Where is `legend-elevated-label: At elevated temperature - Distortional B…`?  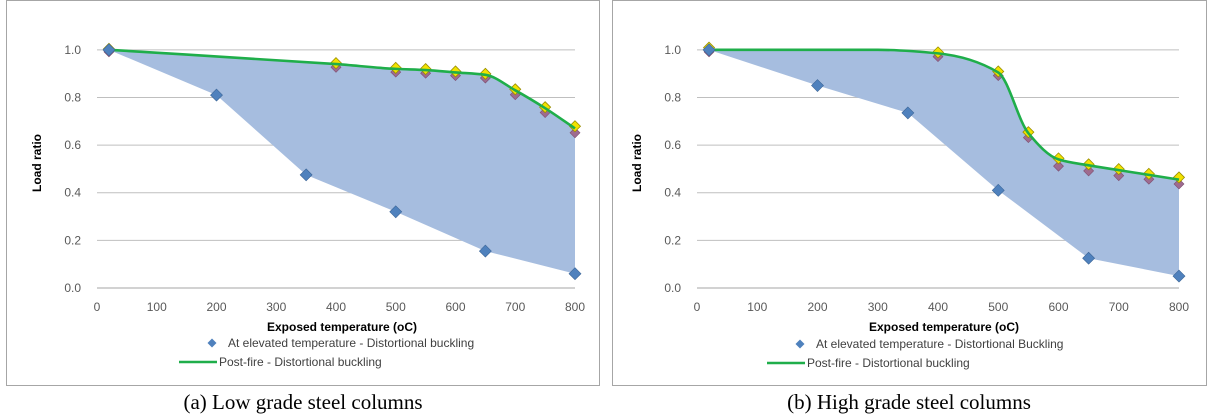
legend-elevated-label: At elevated temperature - Distortional B… is located at coordinates (939, 344).